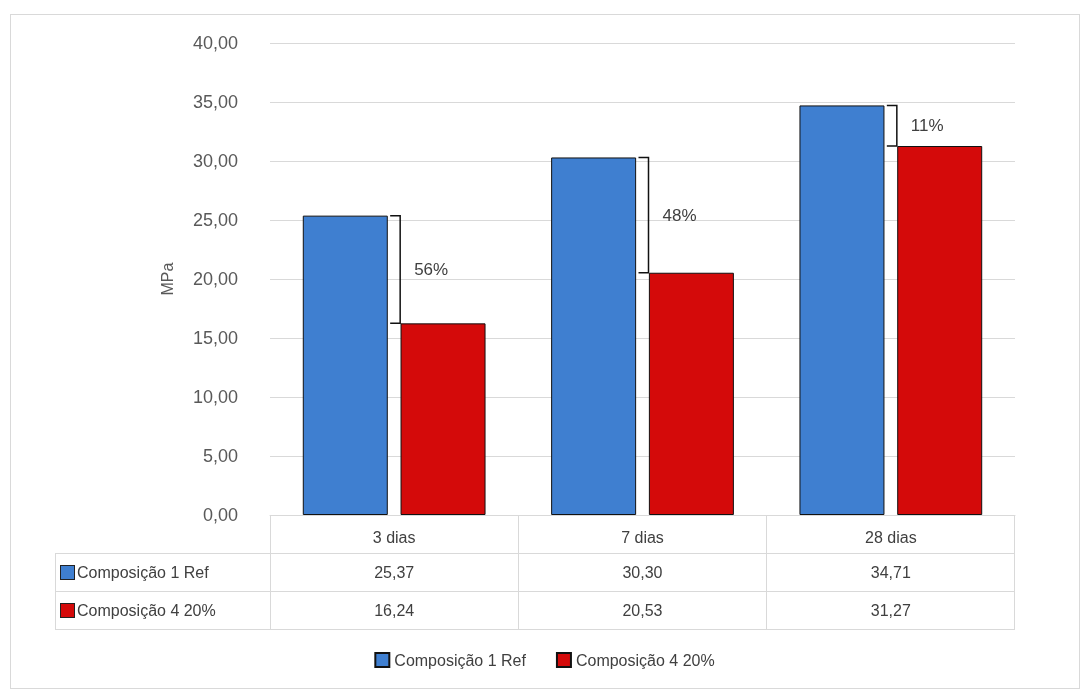 The width and height of the screenshot is (1089, 693). What do you see at coordinates (215, 43) in the screenshot?
I see `y-tick-label: 40,00` at bounding box center [215, 43].